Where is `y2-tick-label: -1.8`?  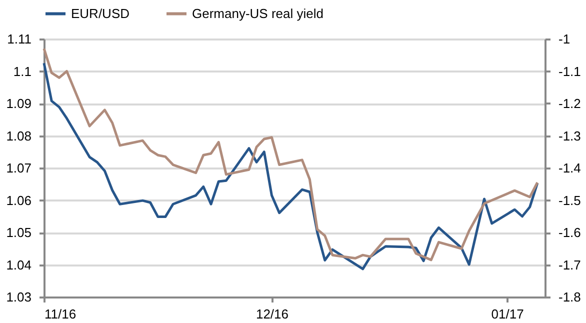 y2-tick-label: -1.8 is located at coordinates (569, 297).